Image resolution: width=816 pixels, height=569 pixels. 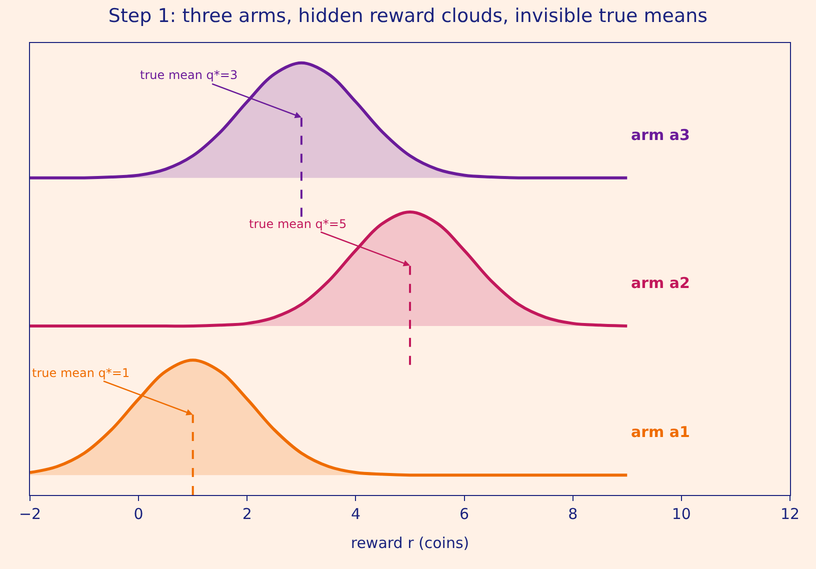 I want to click on text: arm a2, so click(x=660, y=283).